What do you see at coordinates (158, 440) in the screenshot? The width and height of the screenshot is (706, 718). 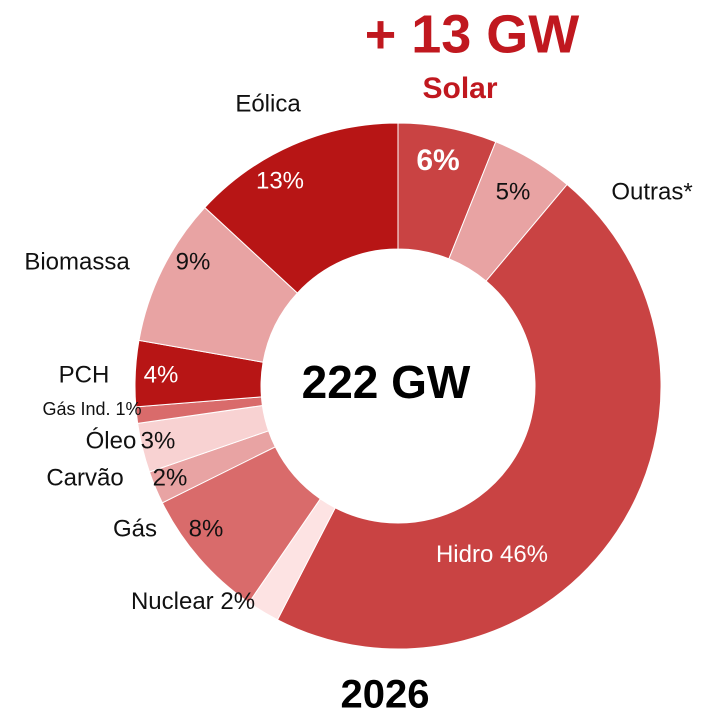 I see `value-label: 3%` at bounding box center [158, 440].